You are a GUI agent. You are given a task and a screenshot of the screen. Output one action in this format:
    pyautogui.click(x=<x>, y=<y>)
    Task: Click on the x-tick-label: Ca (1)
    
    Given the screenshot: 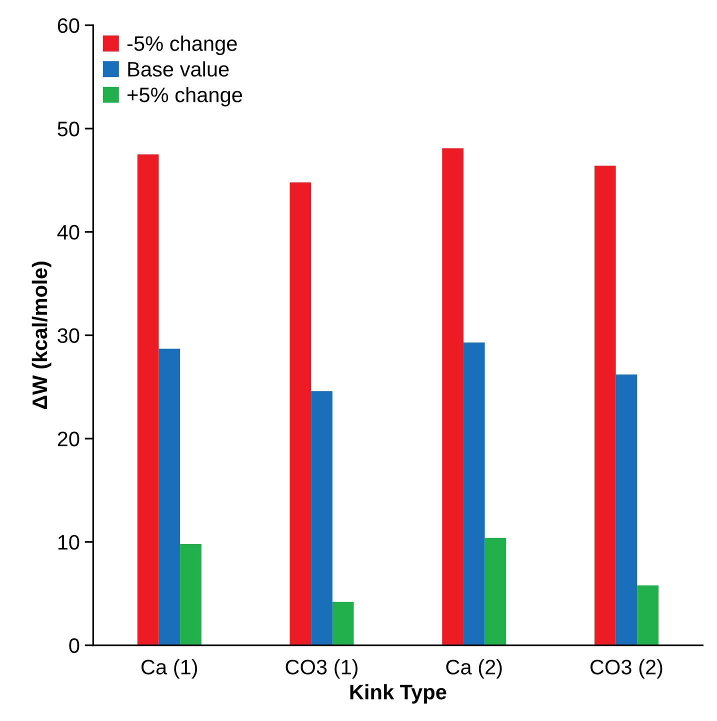 What is the action you would take?
    pyautogui.click(x=170, y=669)
    